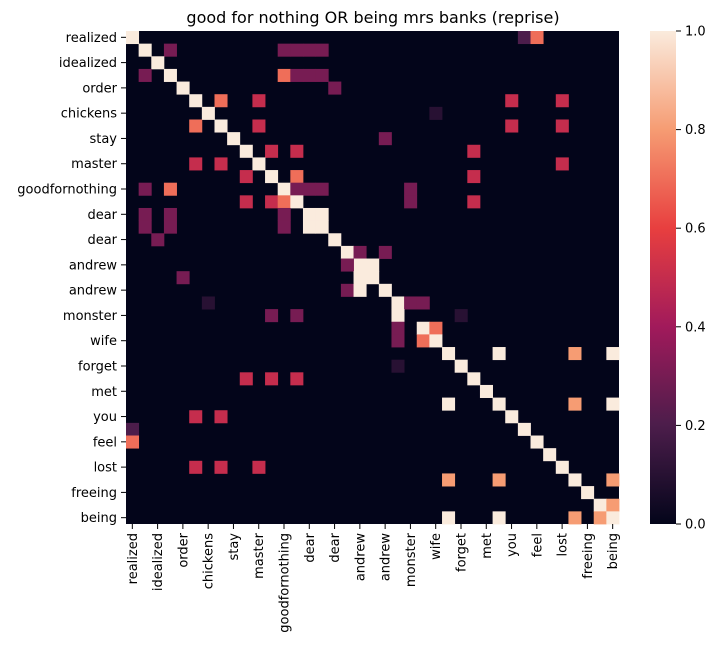 Image resolution: width=716 pixels, height=651 pixels. I want to click on y-tick-label: monster, so click(90, 316).